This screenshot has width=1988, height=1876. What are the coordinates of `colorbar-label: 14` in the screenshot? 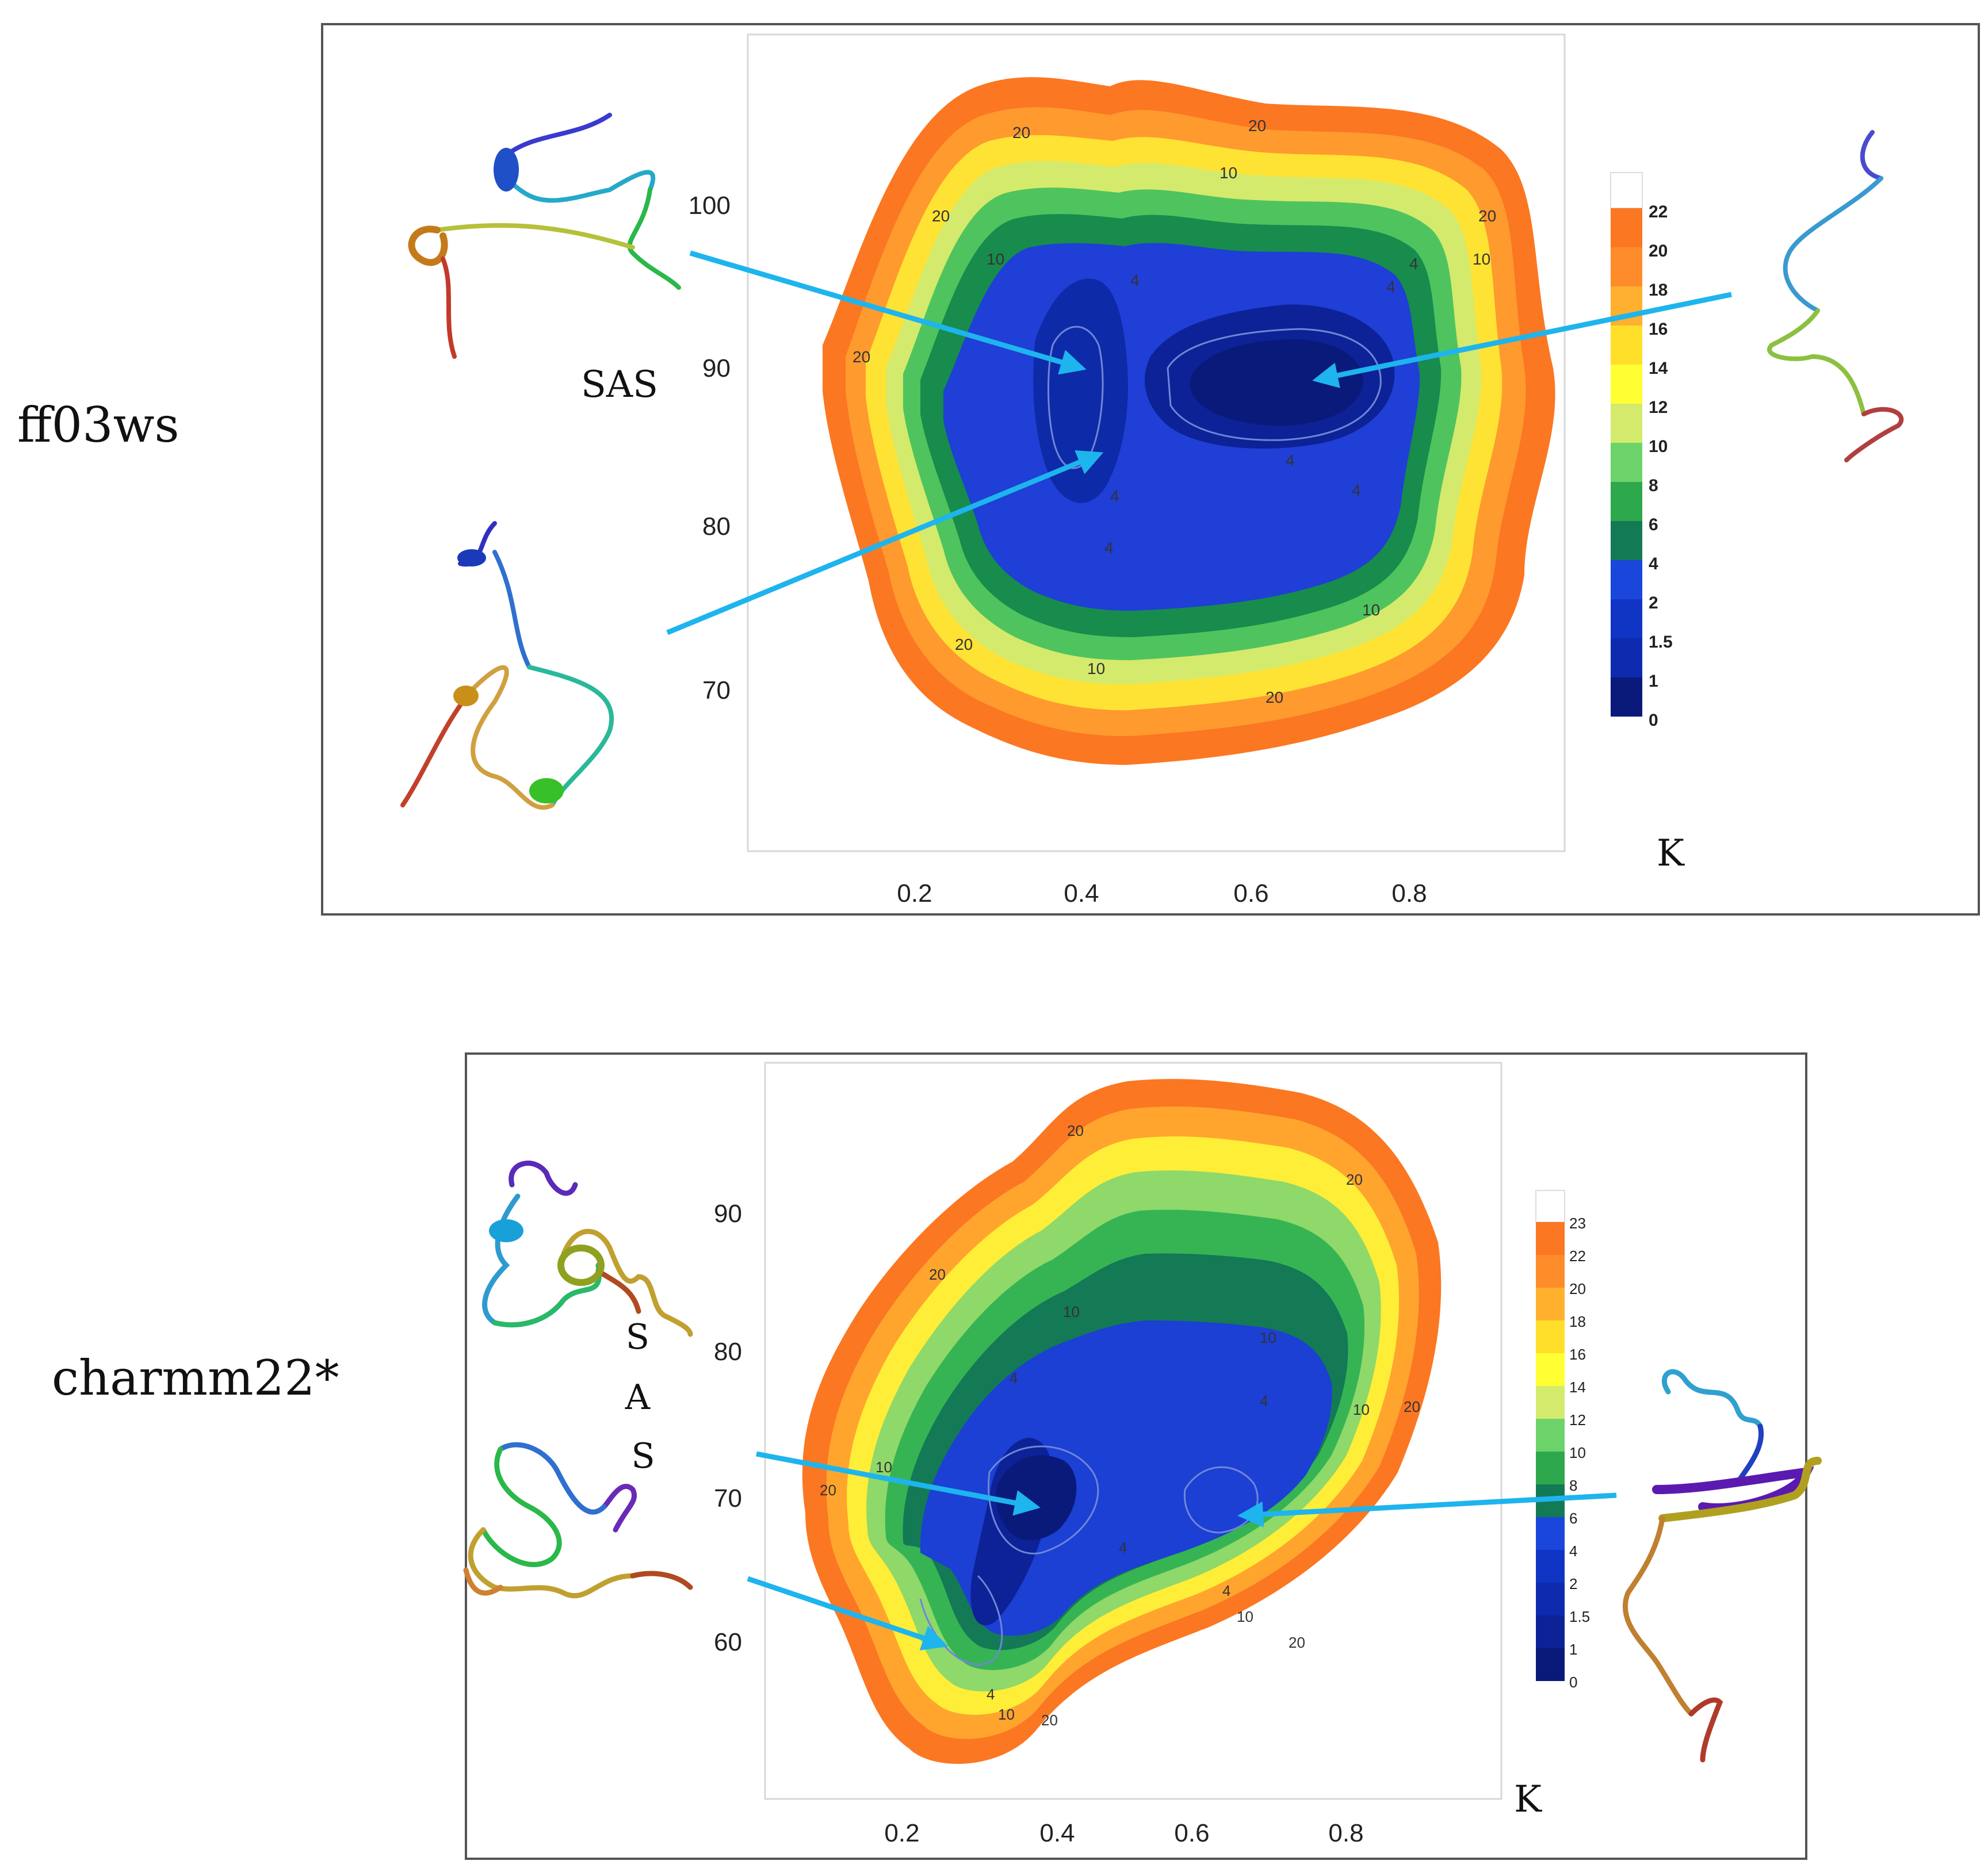 It's located at (1578, 1387).